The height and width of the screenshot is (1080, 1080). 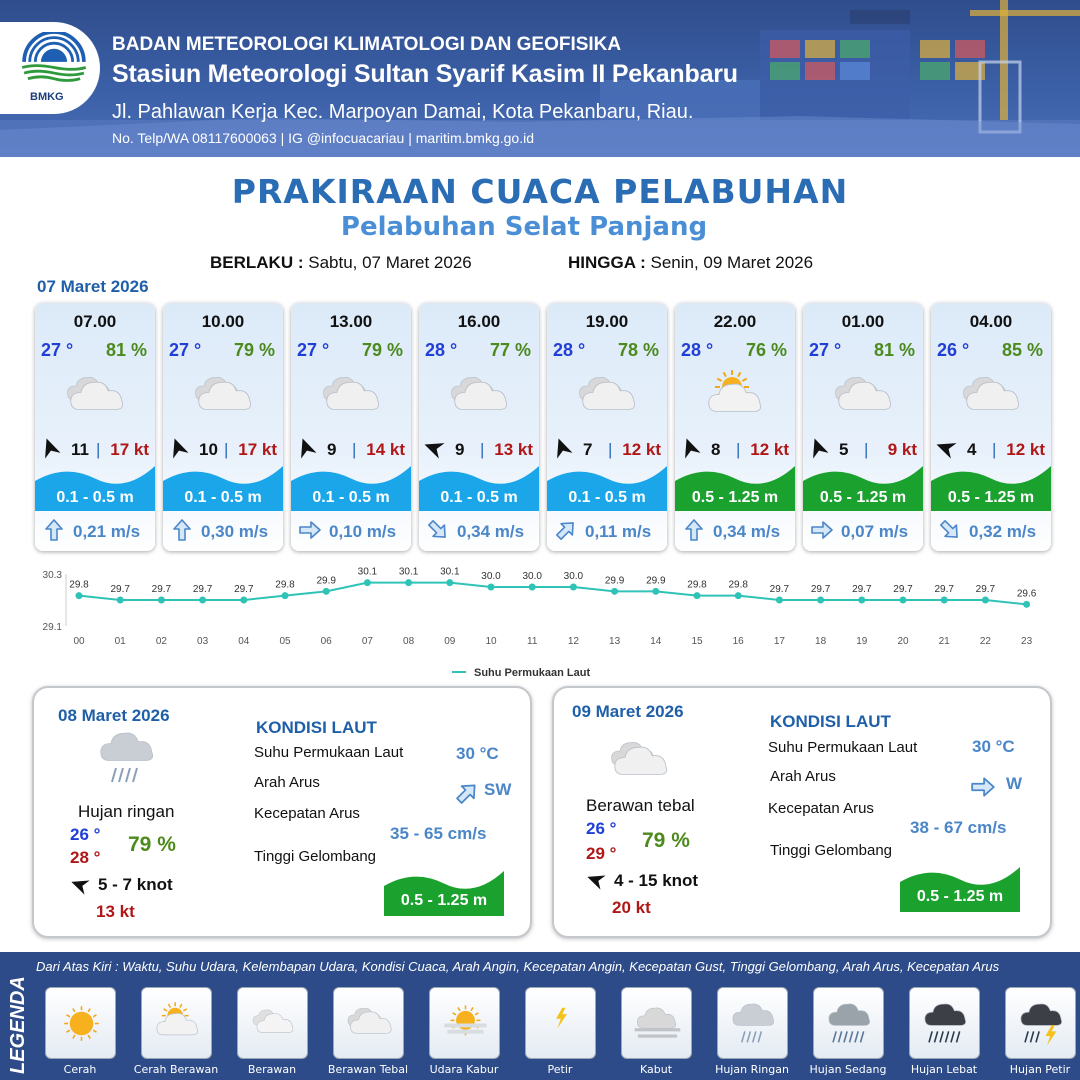 I want to click on kabut-icon, so click(x=657, y=1022).